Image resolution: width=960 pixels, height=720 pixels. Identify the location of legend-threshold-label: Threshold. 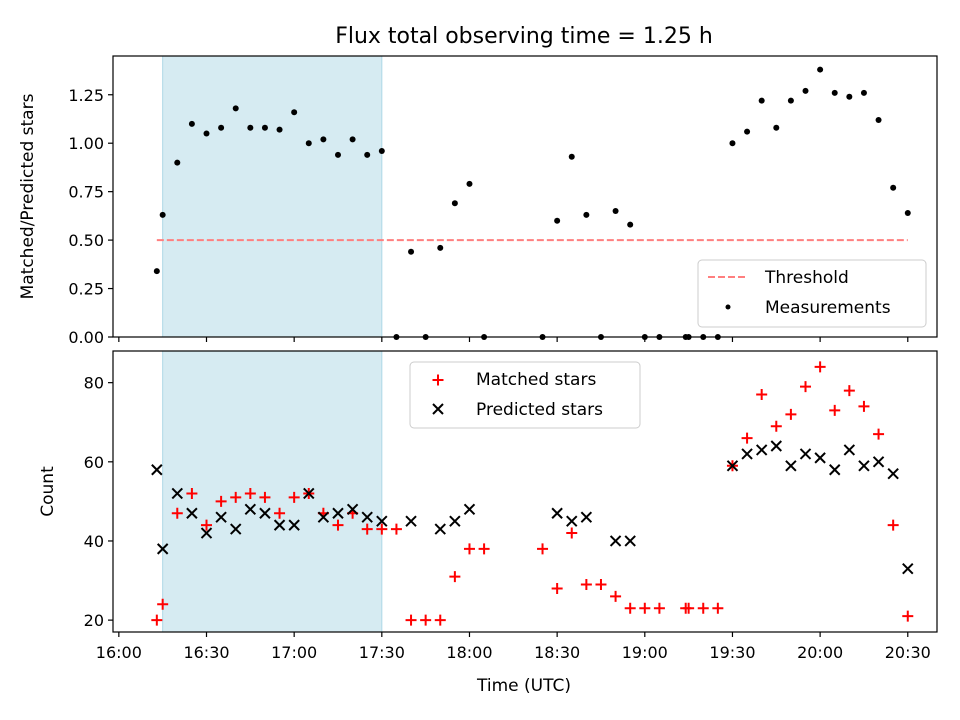
(806, 278).